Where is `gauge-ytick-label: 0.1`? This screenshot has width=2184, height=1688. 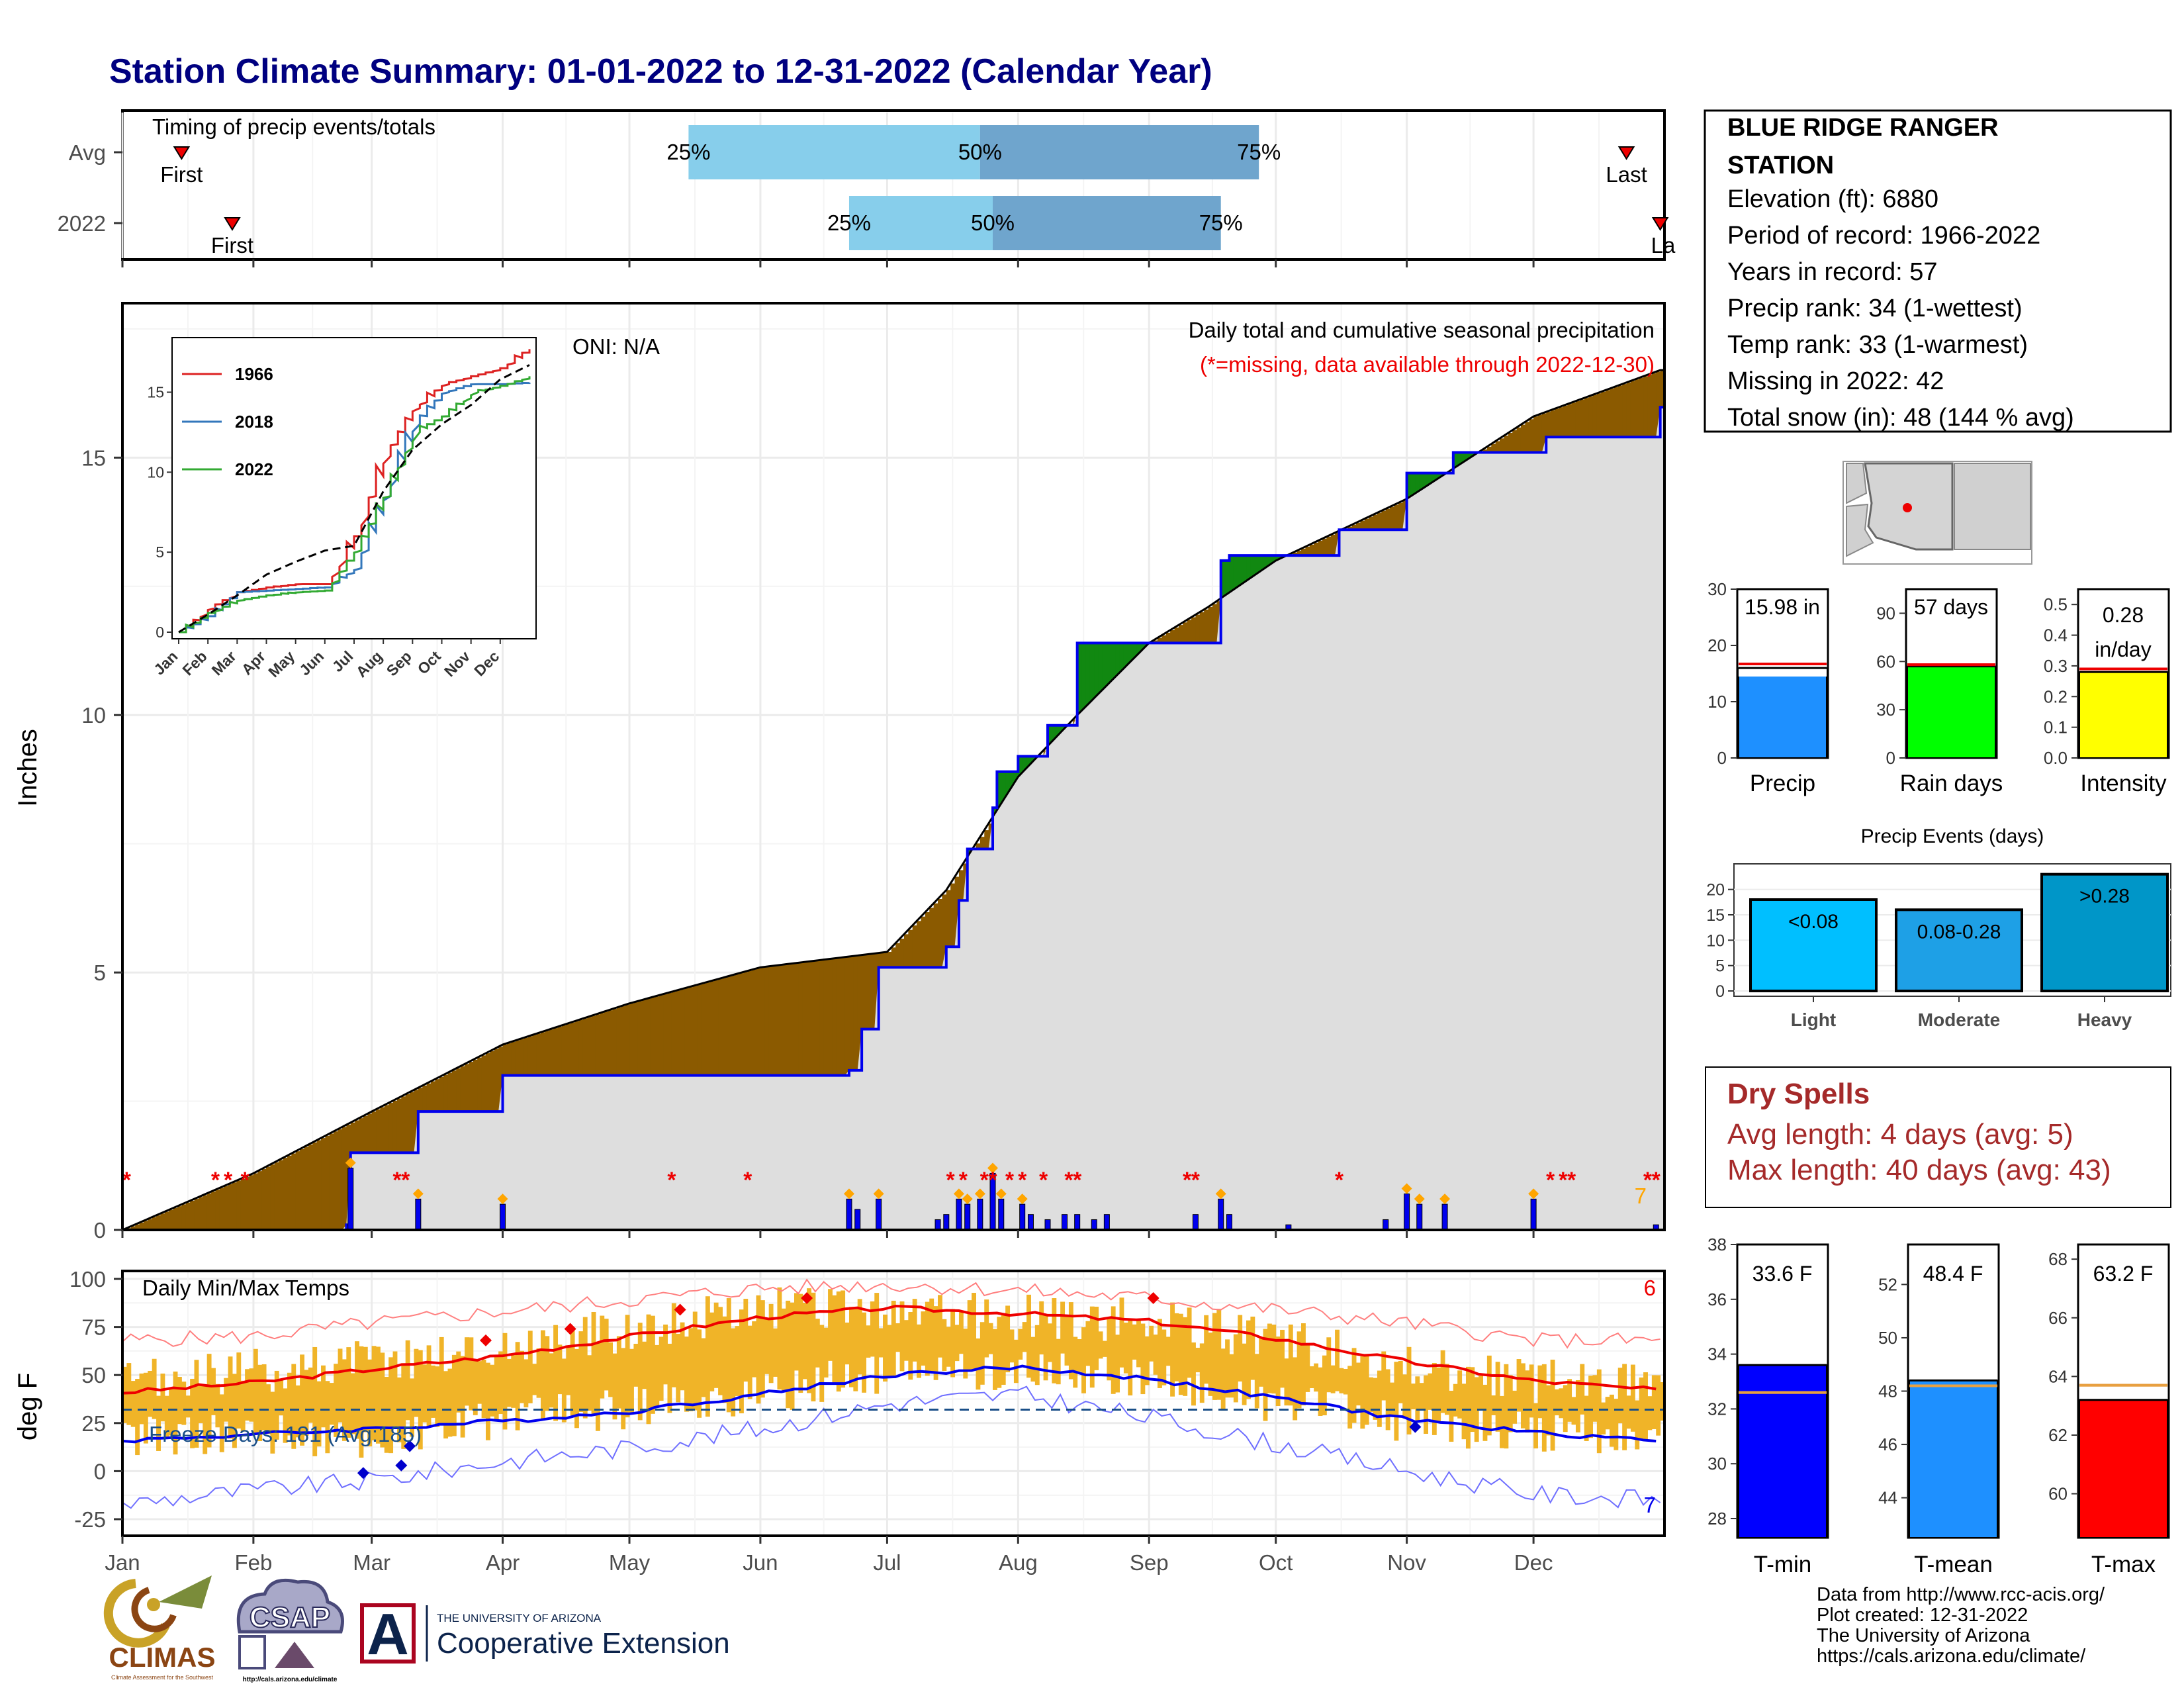
gauge-ytick-label: 0.1 is located at coordinates (2056, 727).